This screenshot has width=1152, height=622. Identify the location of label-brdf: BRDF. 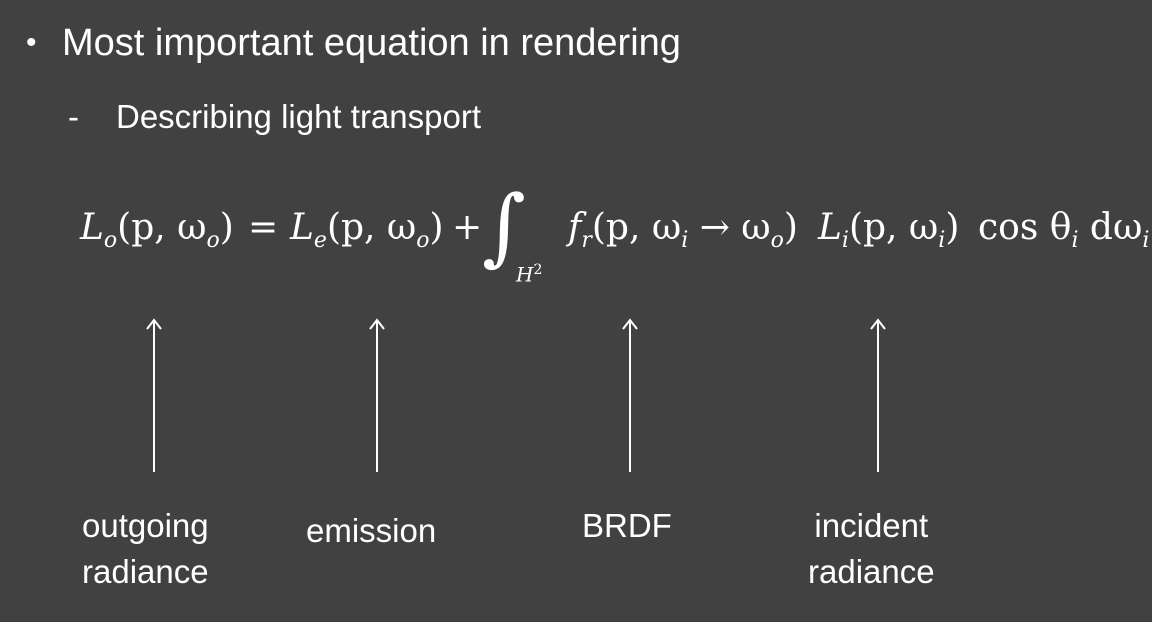
(627, 525).